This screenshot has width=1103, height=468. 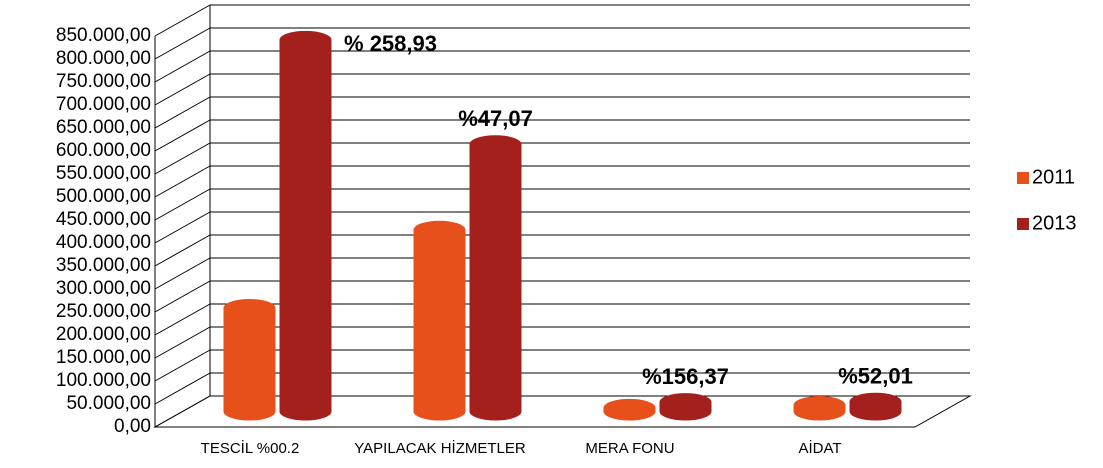 What do you see at coordinates (103, 334) in the screenshot?
I see `y-tick-label: 200.000,00` at bounding box center [103, 334].